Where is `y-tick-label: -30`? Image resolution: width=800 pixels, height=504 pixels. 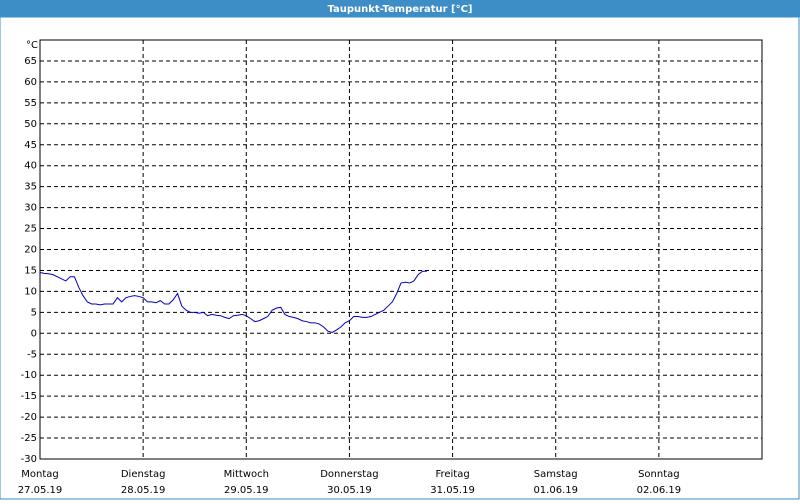 y-tick-label: -30 is located at coordinates (29, 459).